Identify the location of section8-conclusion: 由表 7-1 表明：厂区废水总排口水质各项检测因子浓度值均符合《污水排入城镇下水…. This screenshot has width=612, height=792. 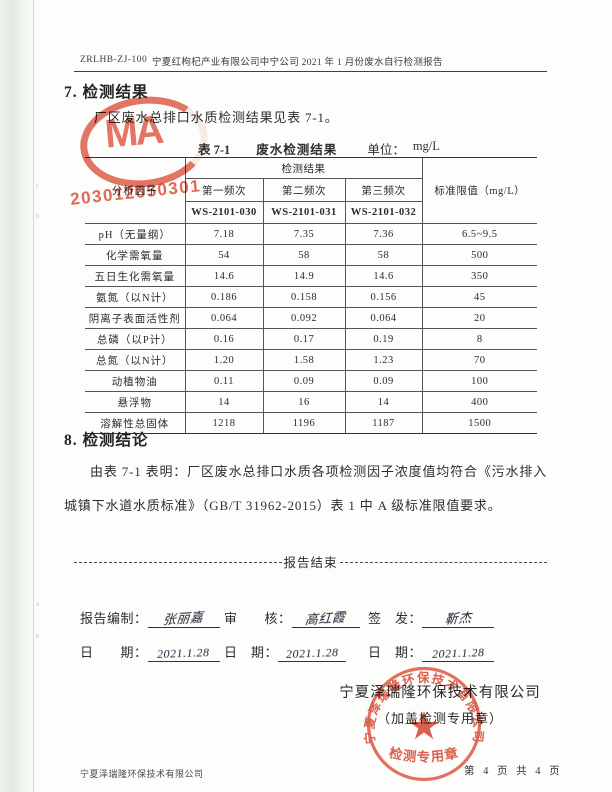
(305, 488).